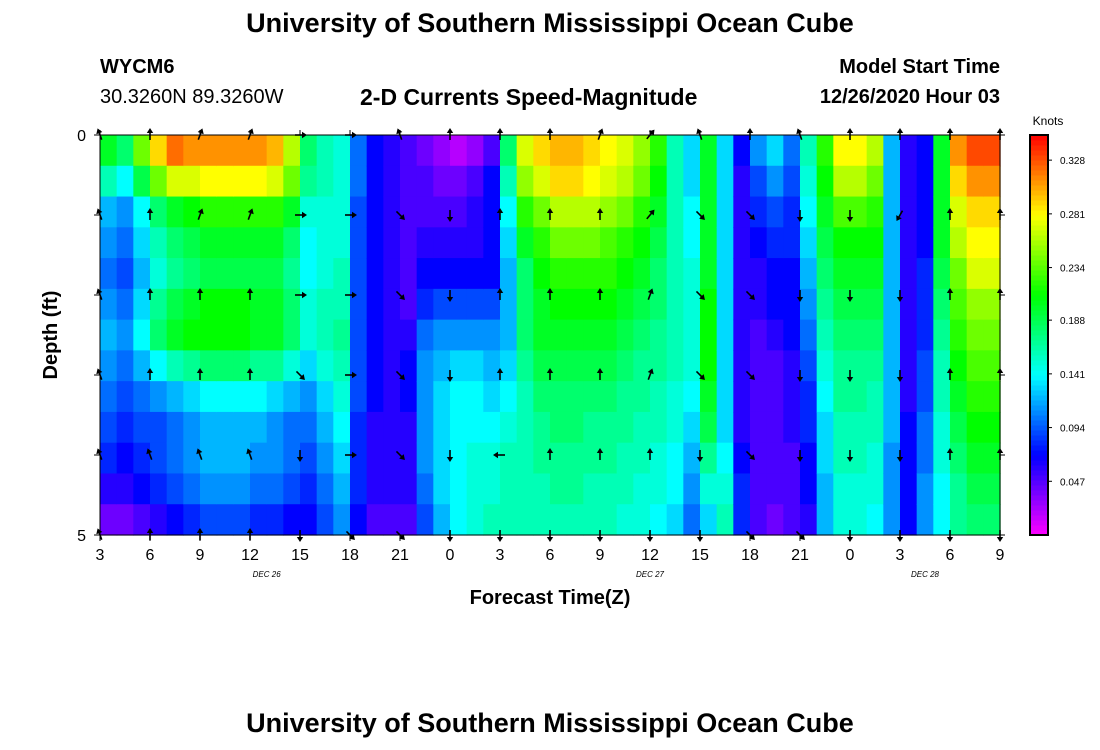  What do you see at coordinates (550, 555) in the screenshot?
I see `x-tick-label: 6` at bounding box center [550, 555].